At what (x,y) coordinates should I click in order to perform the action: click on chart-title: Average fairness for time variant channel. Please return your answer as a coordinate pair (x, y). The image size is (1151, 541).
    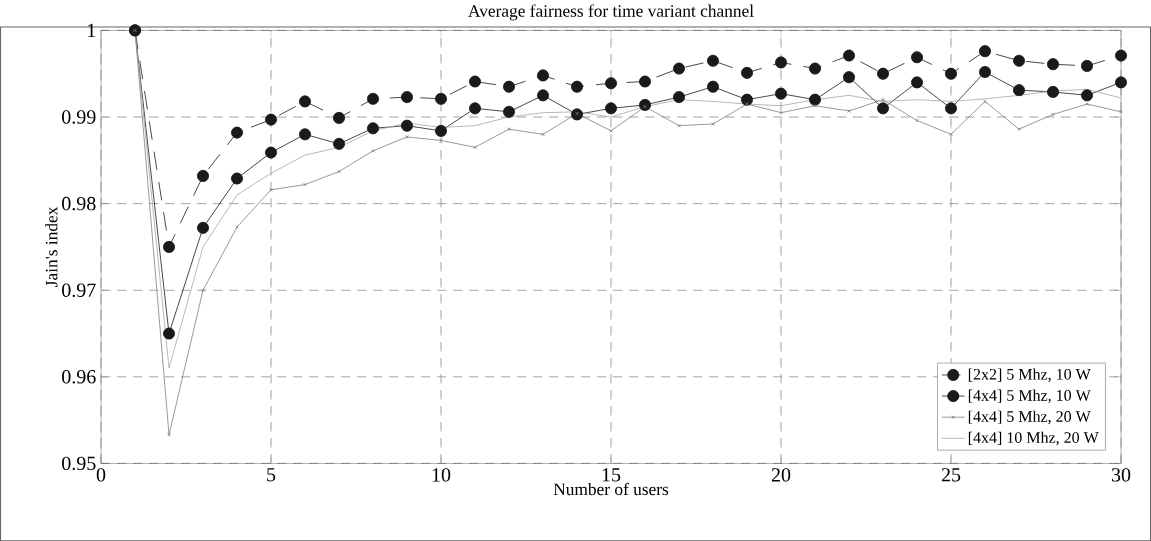
    Looking at the image, I should click on (611, 12).